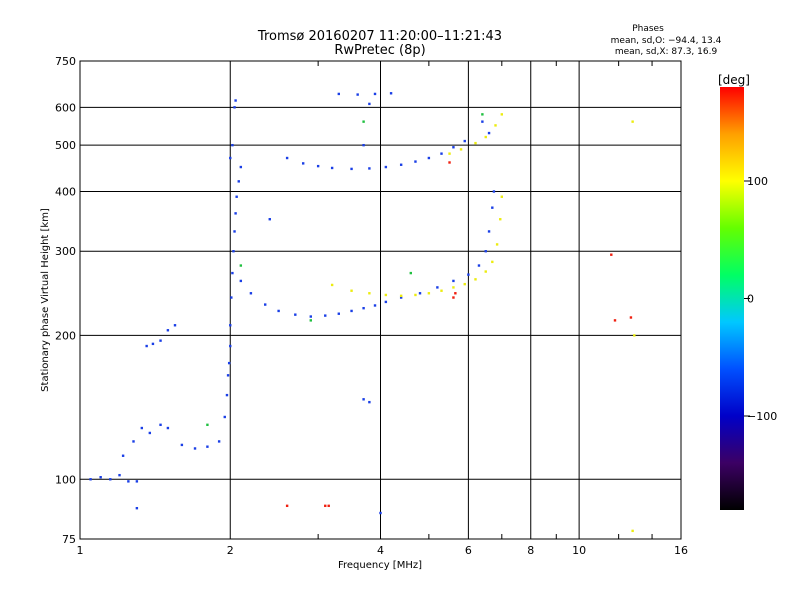 Image resolution: width=800 pixels, height=600 pixels. I want to click on y-tick-label: 200, so click(65, 335).